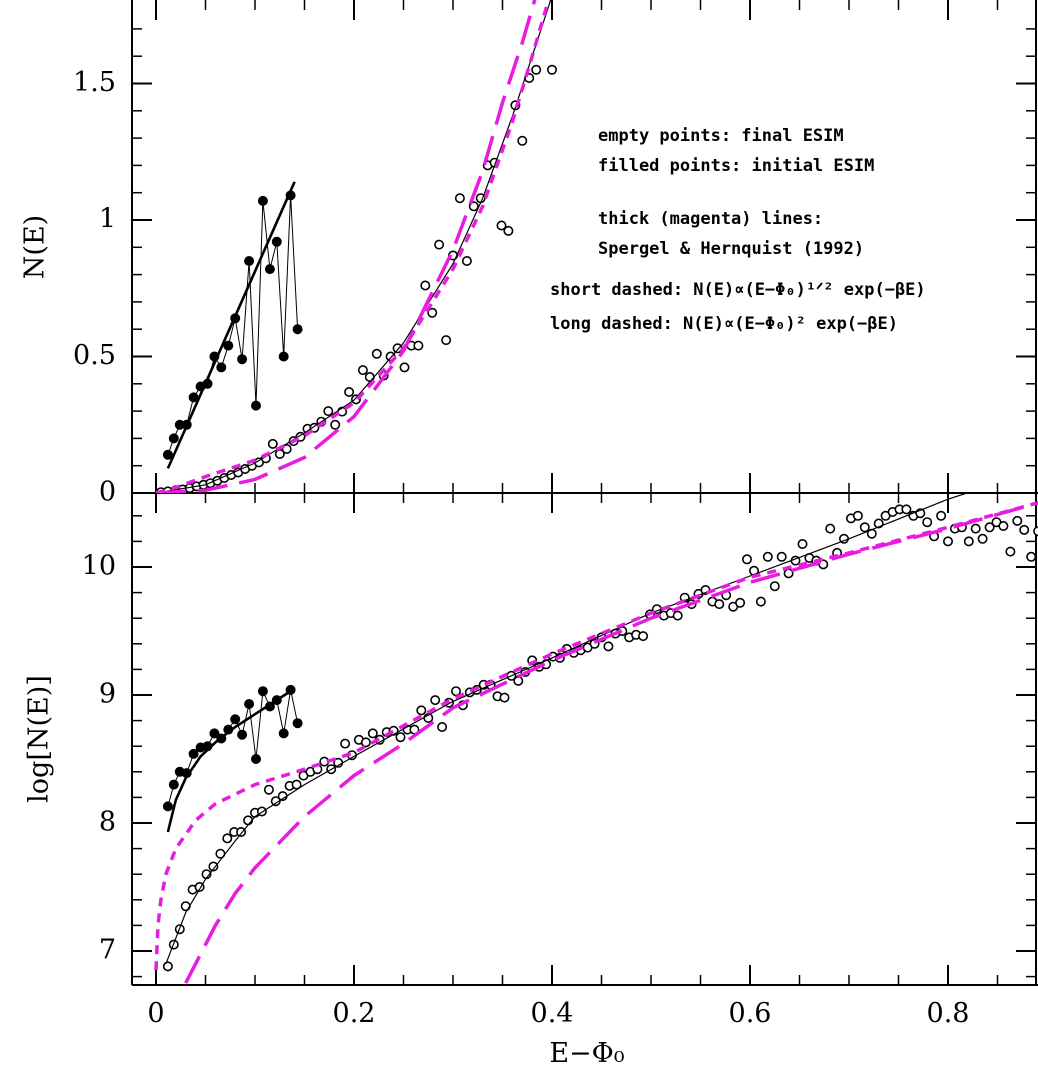 The width and height of the screenshot is (1038, 1078). I want to click on bottom-y-tick-label: 9, so click(107, 694).